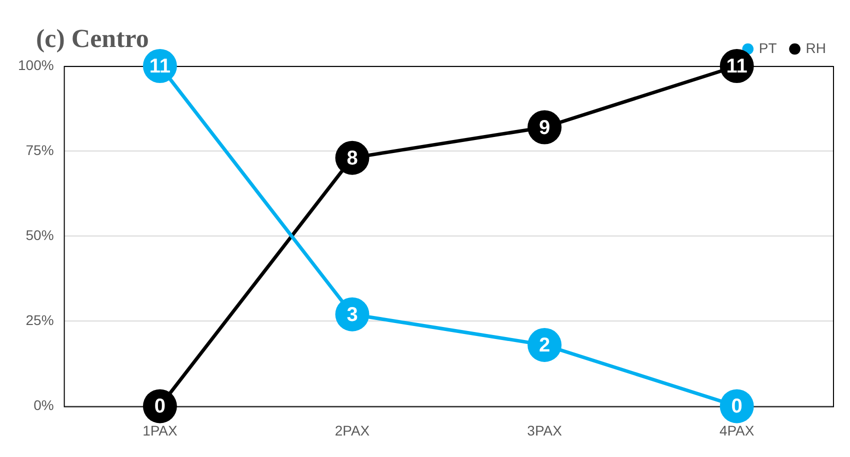 The width and height of the screenshot is (850, 457). Describe the element at coordinates (160, 430) in the screenshot. I see `x-tick-label: 1PAX` at that location.